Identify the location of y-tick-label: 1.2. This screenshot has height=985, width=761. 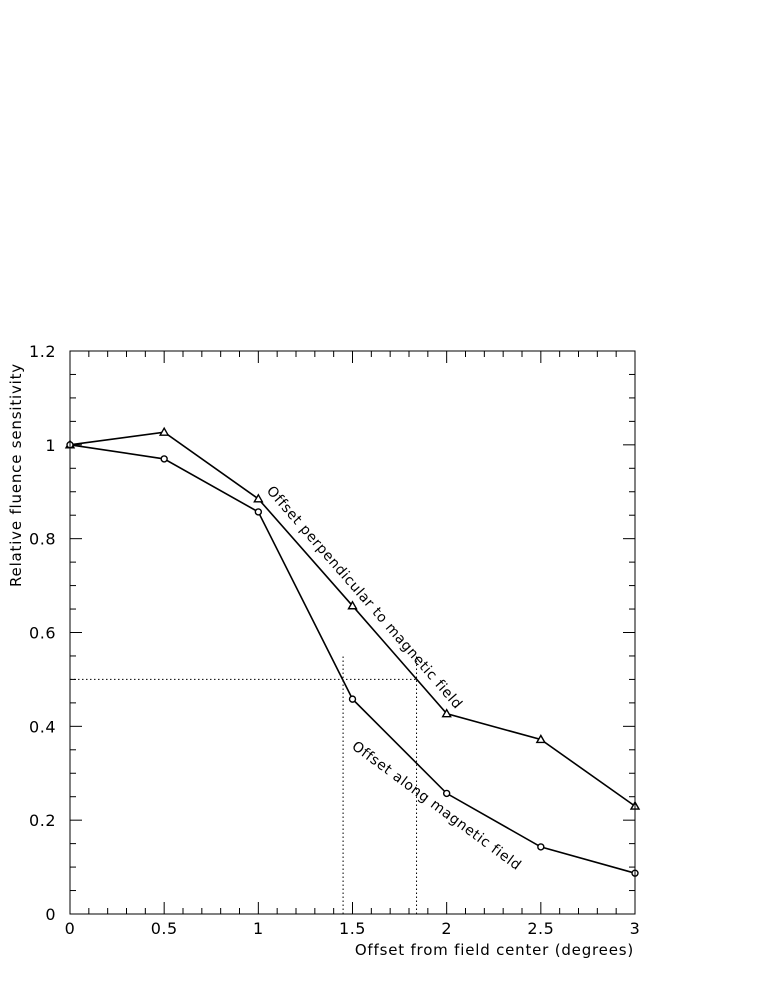
(42, 351).